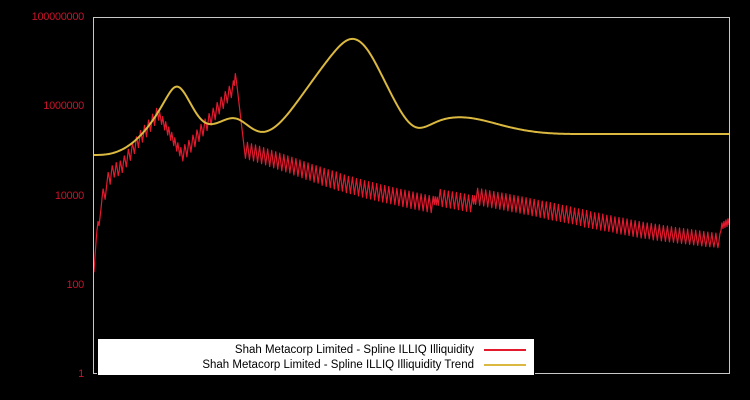 Image resolution: width=750 pixels, height=400 pixels. Describe the element at coordinates (75, 284) in the screenshot. I see `y-axis-tick-label: 100` at that location.